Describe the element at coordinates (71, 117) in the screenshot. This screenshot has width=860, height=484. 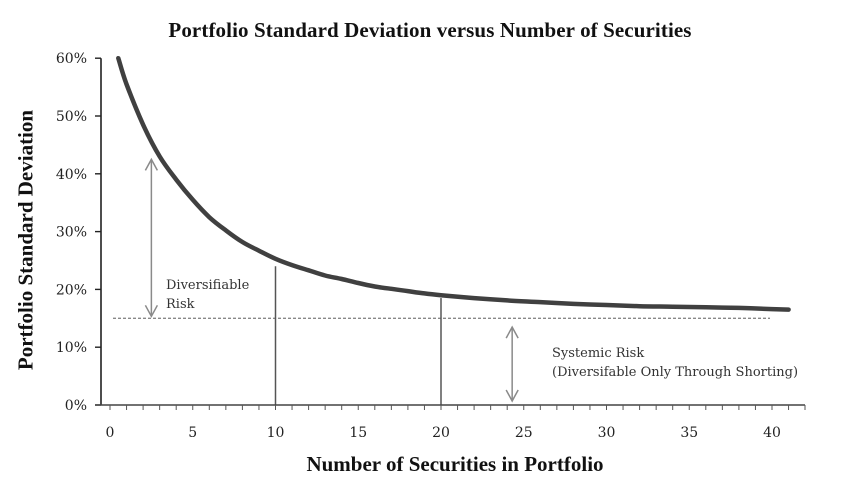
I see `y-tick-label: 50%` at that location.